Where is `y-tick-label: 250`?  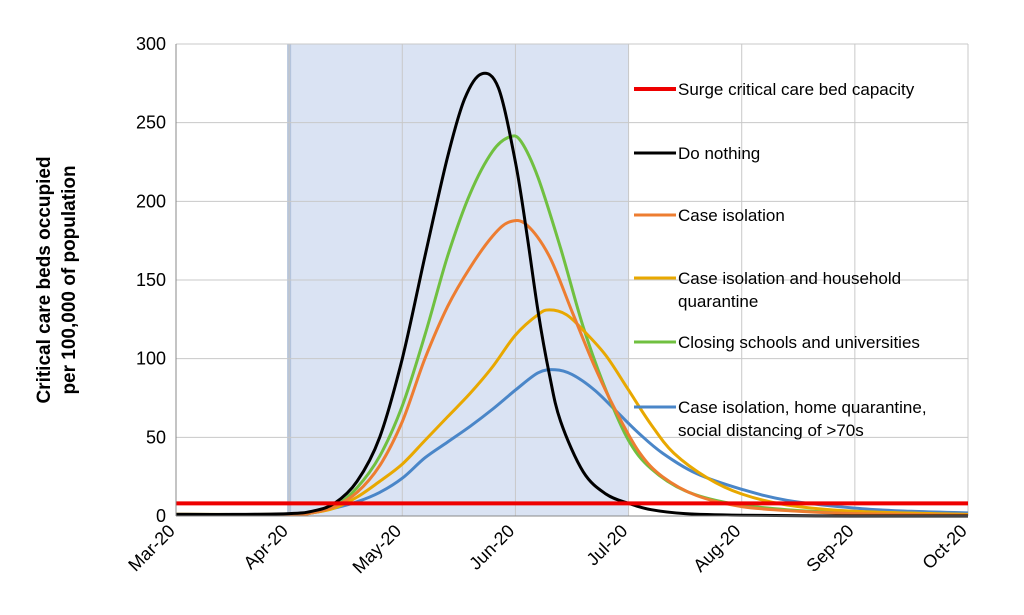
y-tick-label: 250 is located at coordinates (151, 123).